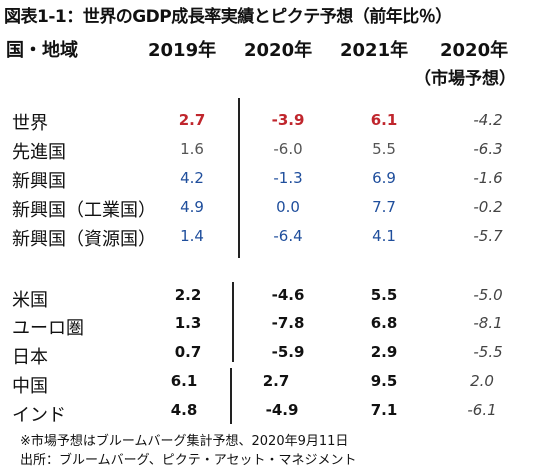  Describe the element at coordinates (288, 178) in the screenshot. I see `value-cell: -1.3` at that location.